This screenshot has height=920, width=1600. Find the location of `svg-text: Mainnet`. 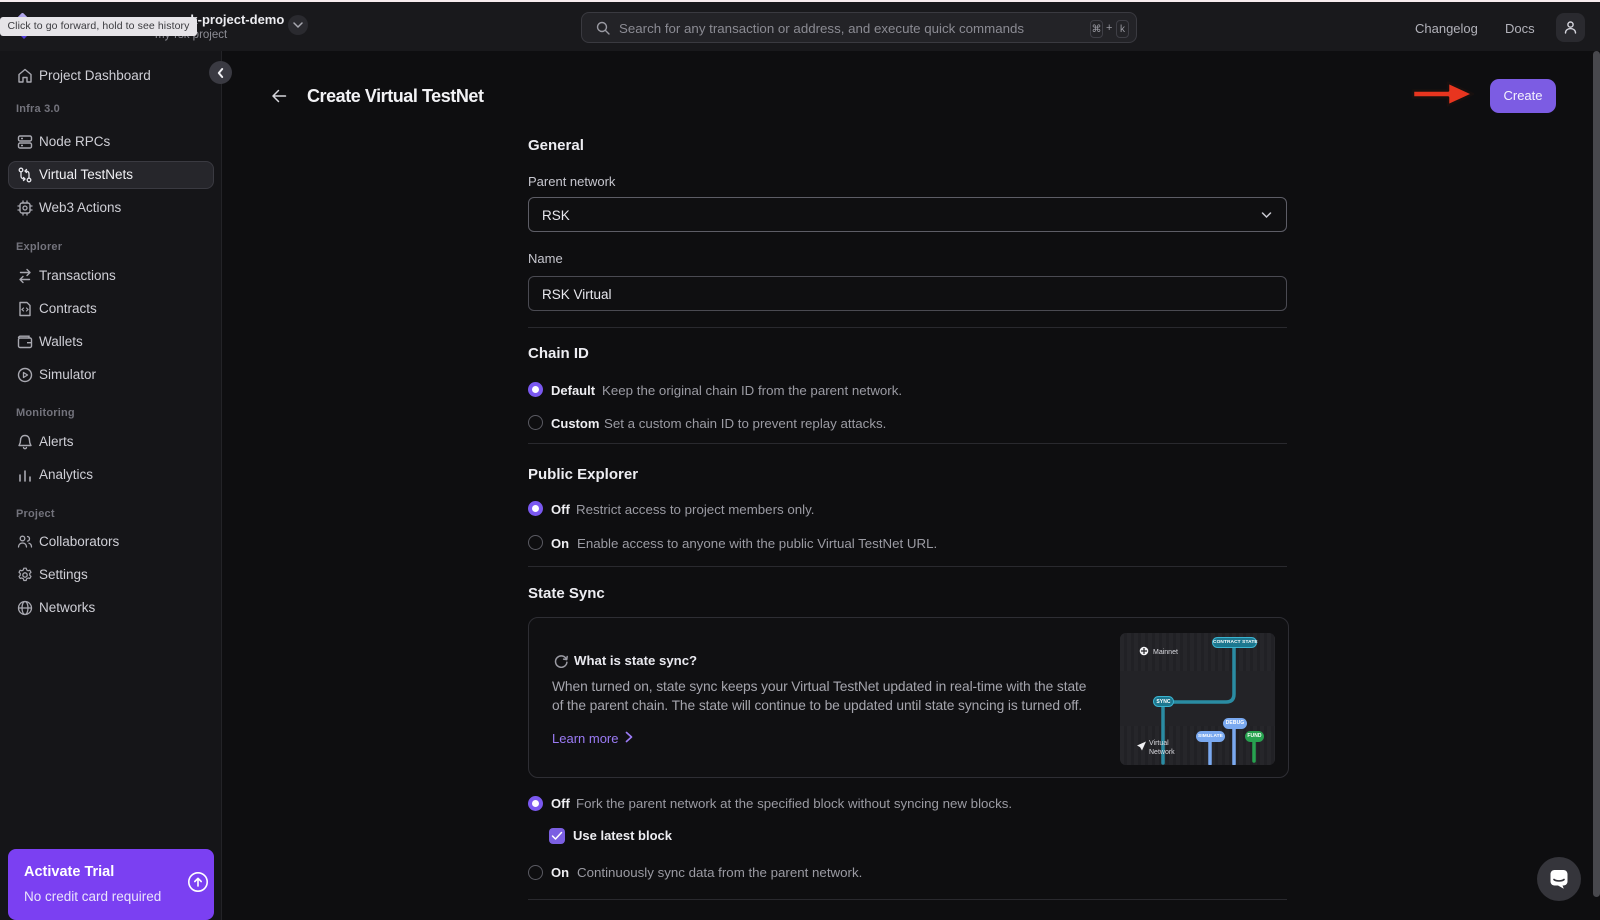

svg-text: Mainnet is located at coordinates (1165, 652).